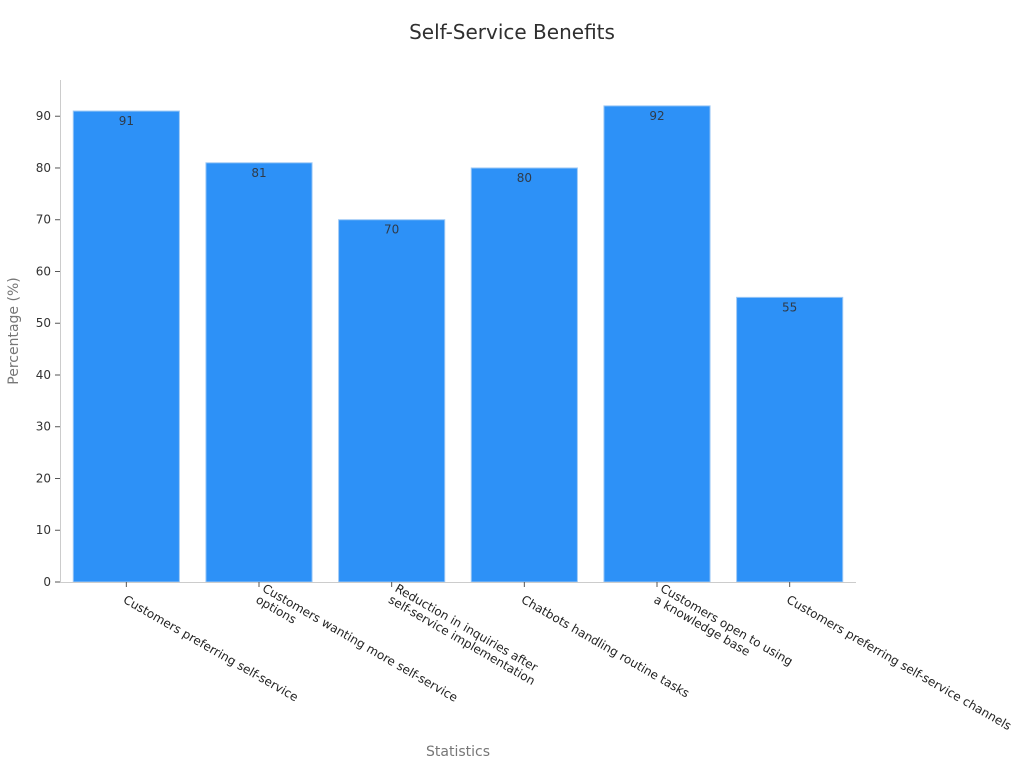 Image resolution: width=1024 pixels, height=768 pixels. What do you see at coordinates (258, 173) in the screenshot?
I see `data-label: 81` at bounding box center [258, 173].